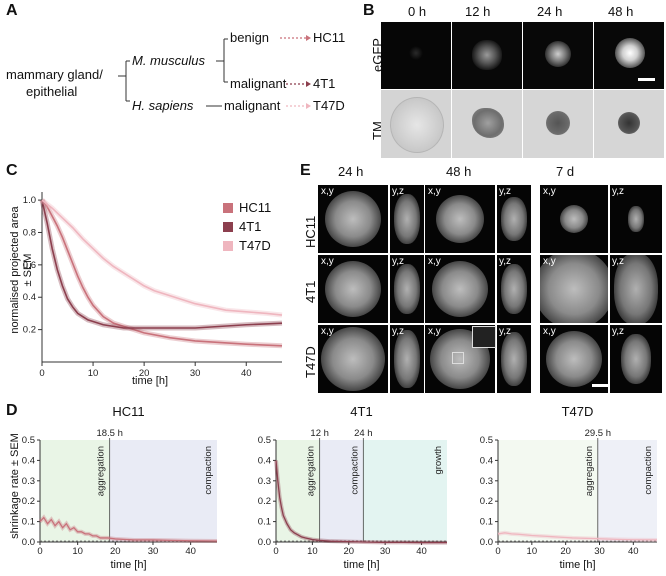 Image resolution: width=666 pixels, height=576 pixels. Describe the element at coordinates (319, 433) in the screenshot. I see `phase-marker-label: 12 h` at that location.